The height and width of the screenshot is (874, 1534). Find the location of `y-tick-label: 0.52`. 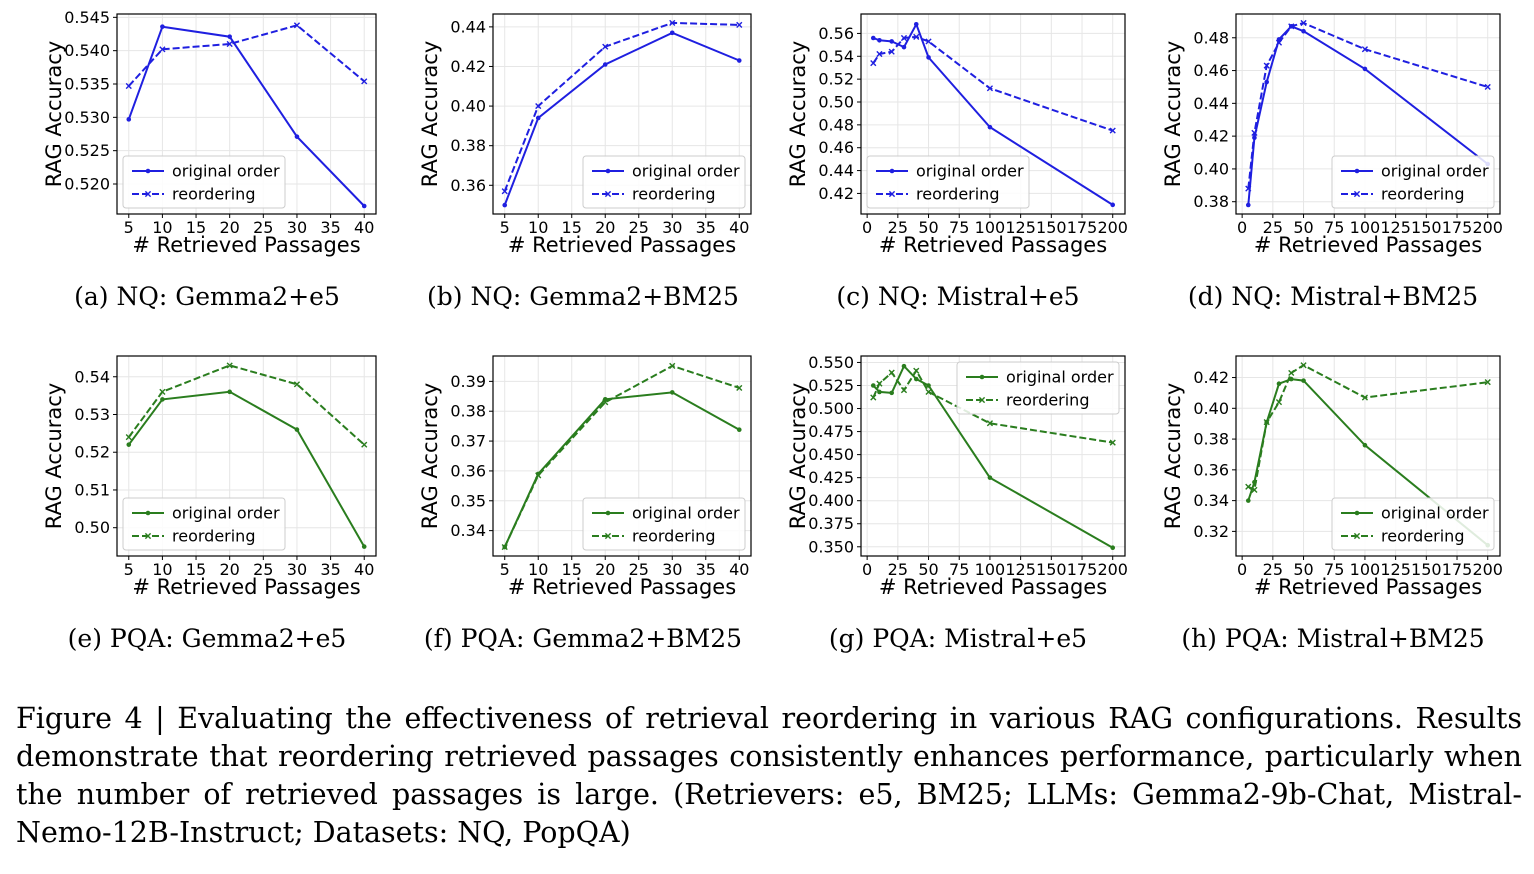

y-tick-label: 0.52 is located at coordinates (836, 79).